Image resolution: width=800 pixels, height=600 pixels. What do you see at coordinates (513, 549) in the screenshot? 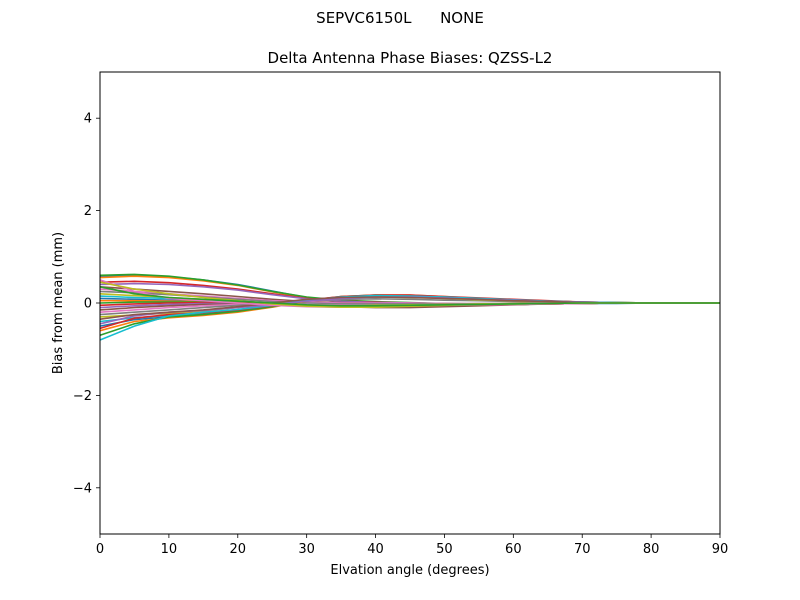
I see `x-tick-label: 60` at bounding box center [513, 549].